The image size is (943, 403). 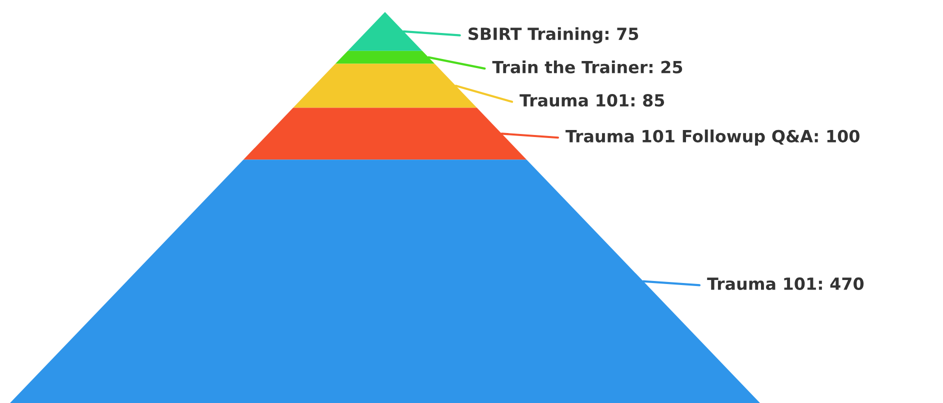 I want to click on data-label: : 75, so click(x=621, y=34).